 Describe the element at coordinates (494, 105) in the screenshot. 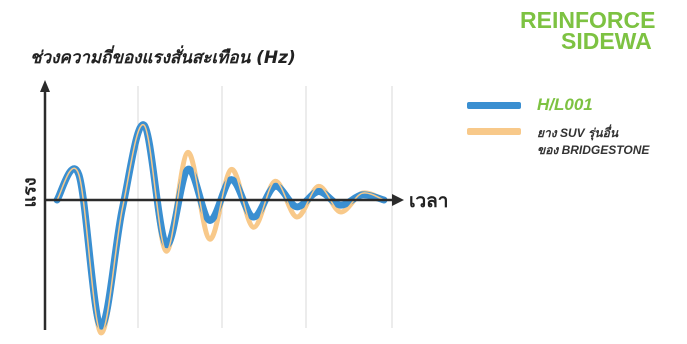

I see `legend-swatch-hl001` at that location.